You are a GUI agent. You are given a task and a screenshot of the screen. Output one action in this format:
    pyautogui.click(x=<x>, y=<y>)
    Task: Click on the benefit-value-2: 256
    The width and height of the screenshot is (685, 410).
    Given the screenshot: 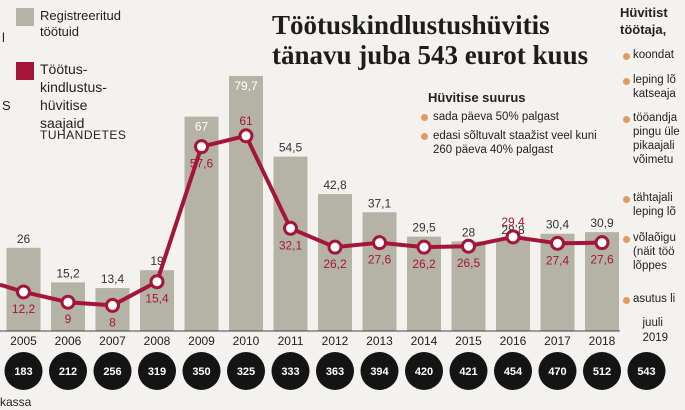 What is the action you would take?
    pyautogui.click(x=112, y=372)
    